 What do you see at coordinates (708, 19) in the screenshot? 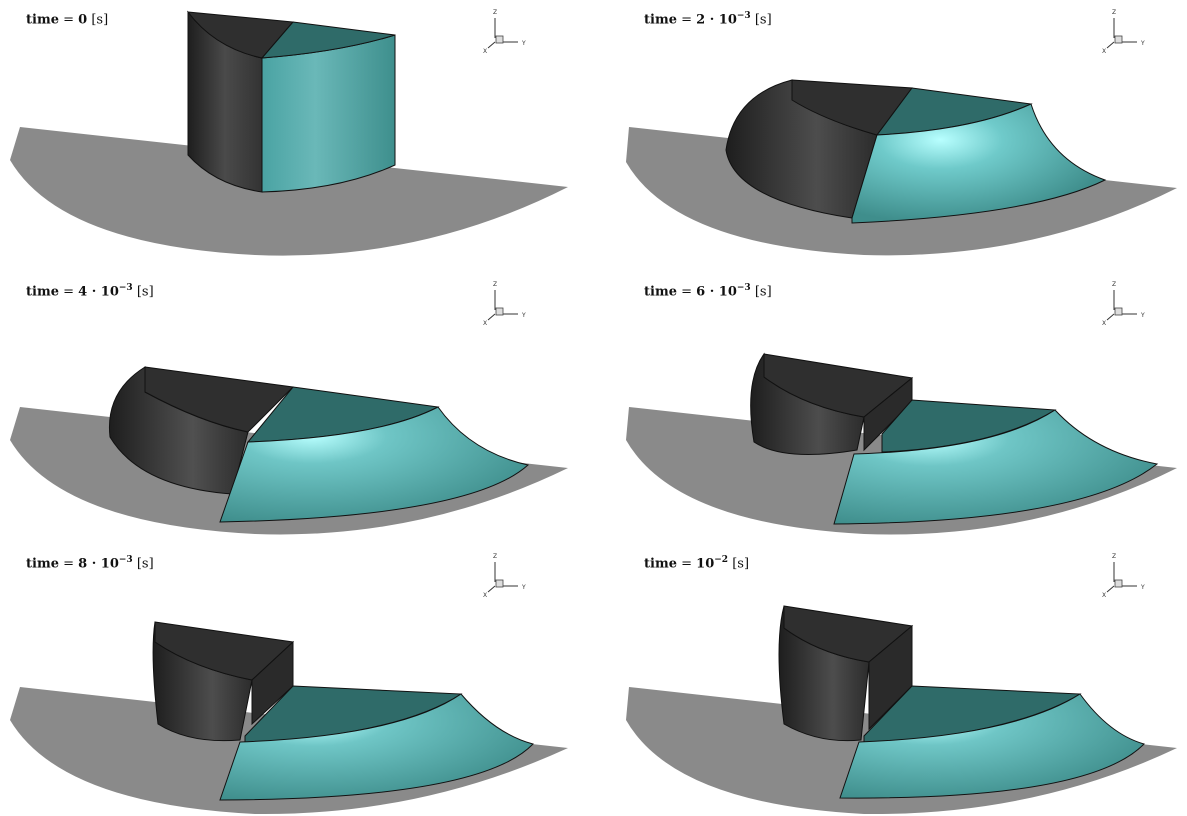
I see `time-label: time = 2 · 10−3 [s]` at bounding box center [708, 19].